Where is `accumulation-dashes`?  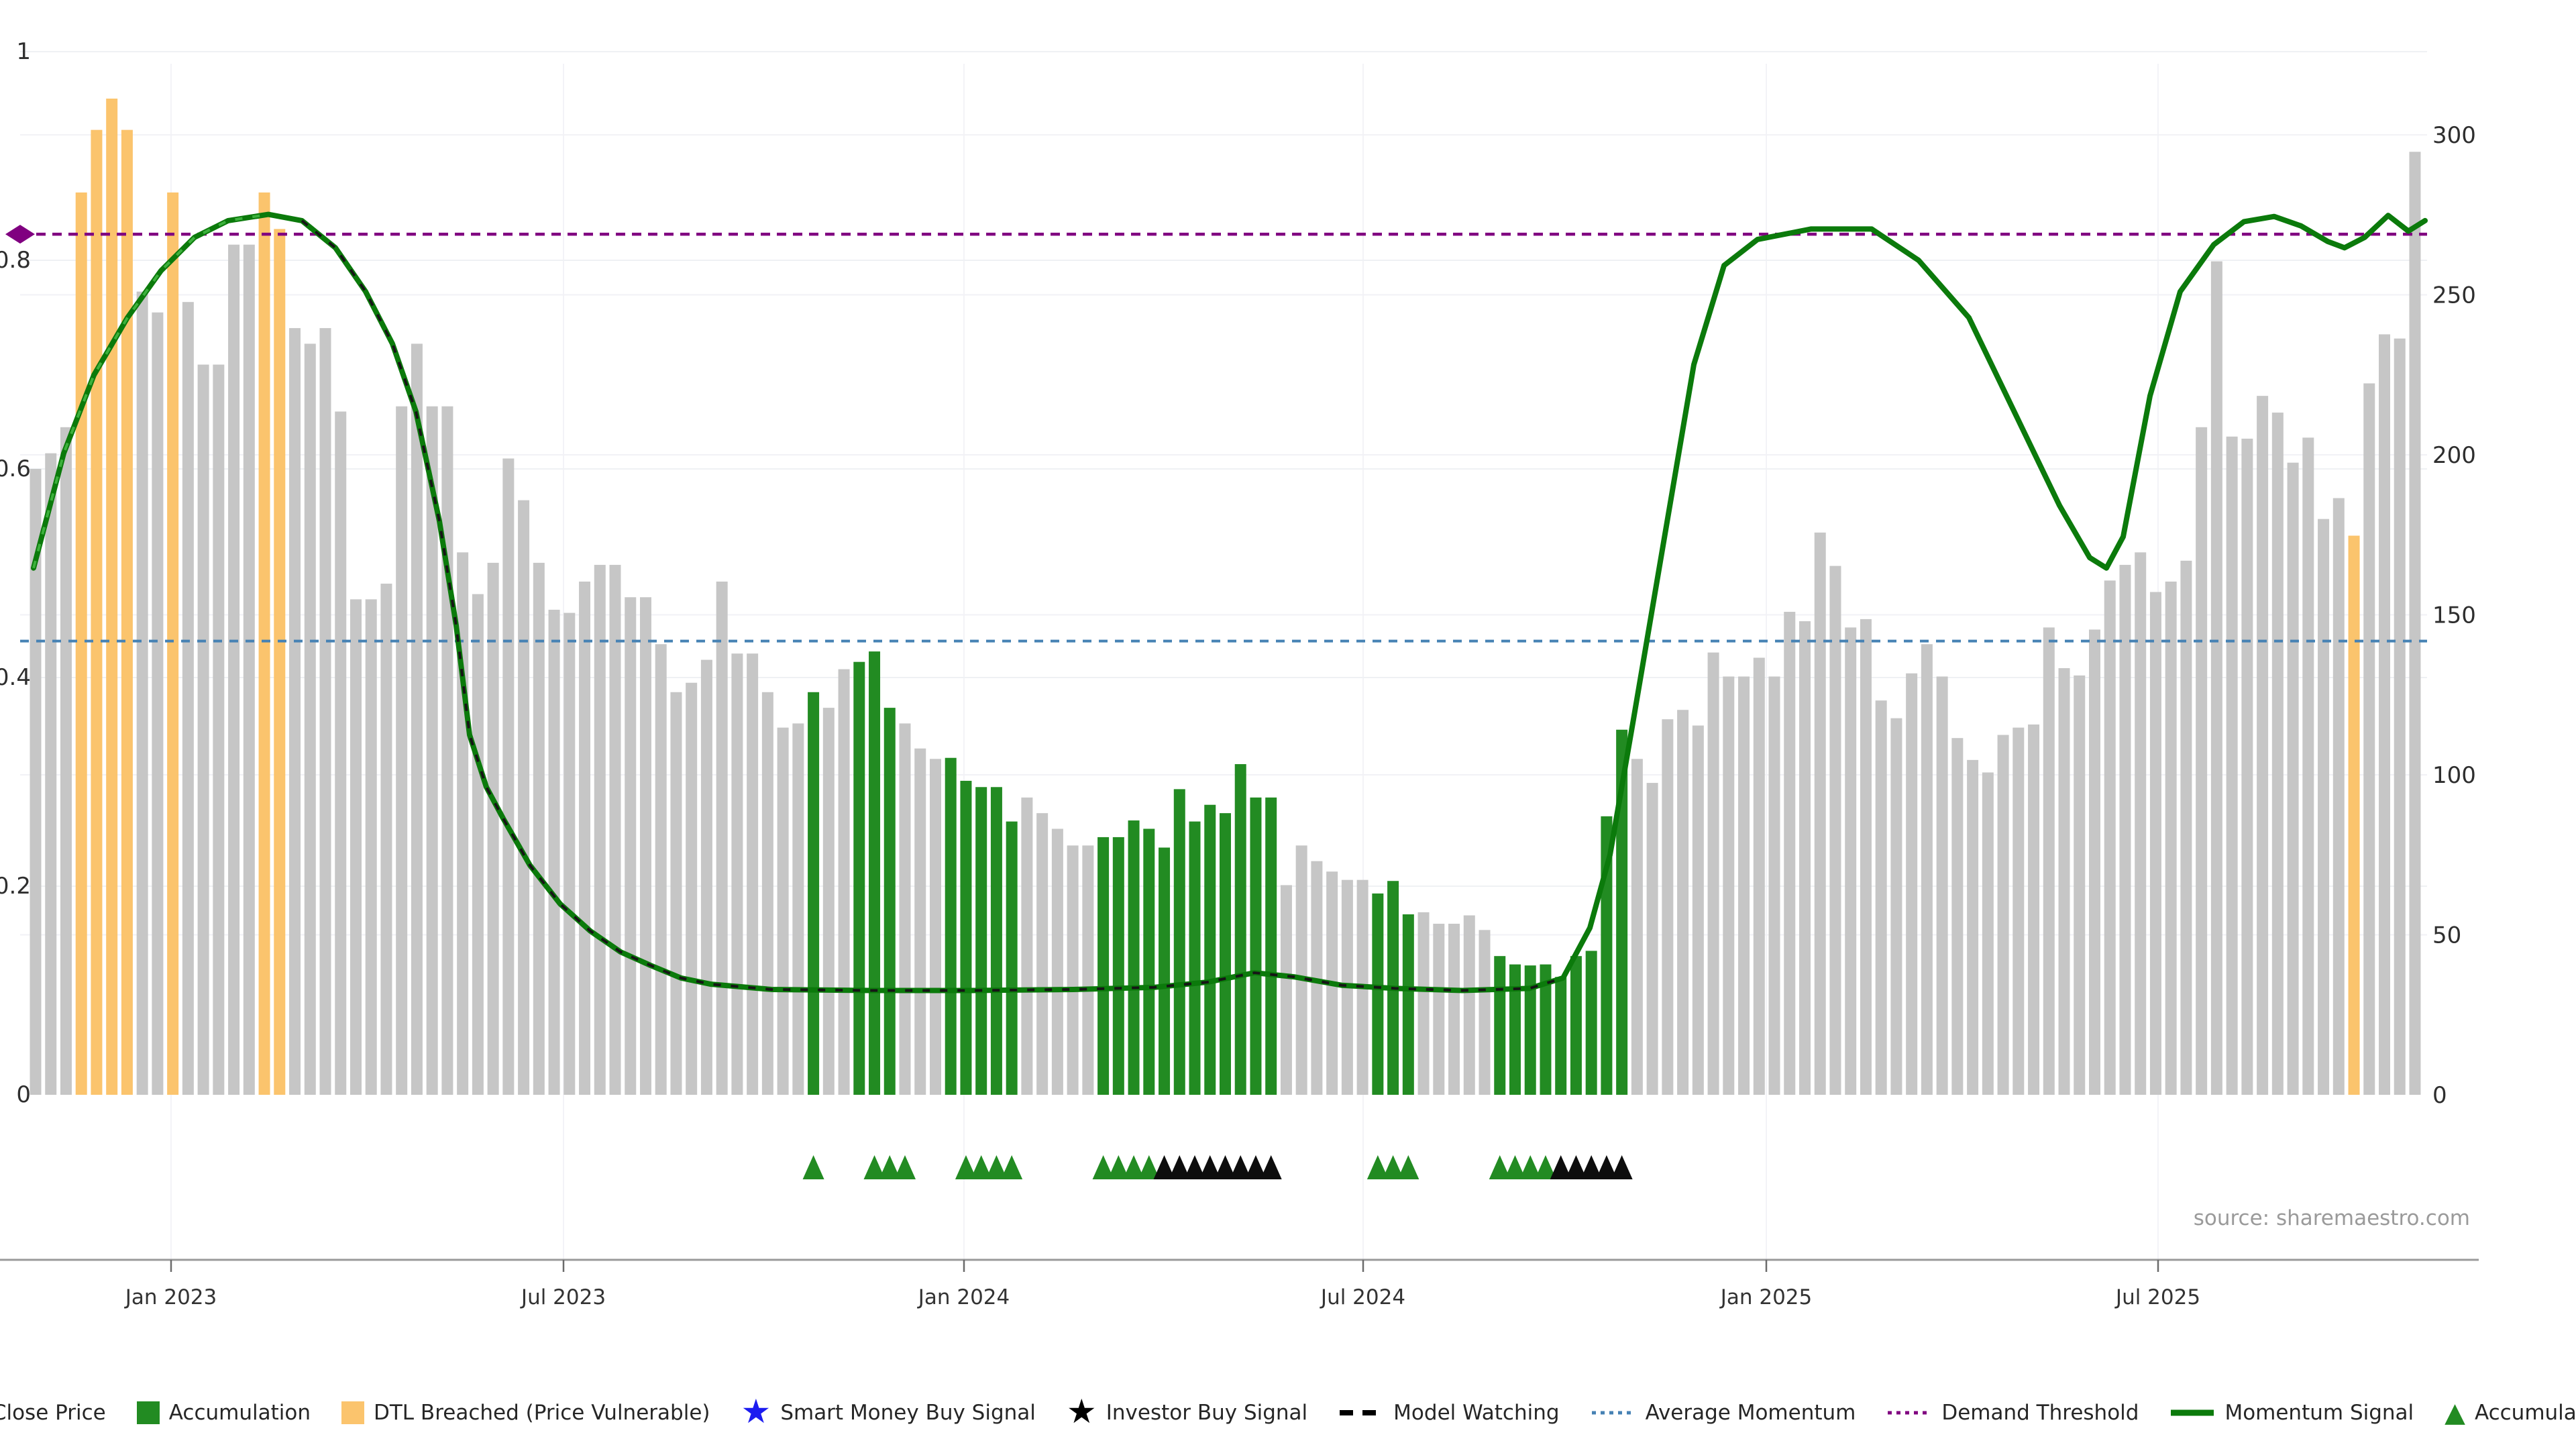 accumulation-dashes is located at coordinates (150, 391).